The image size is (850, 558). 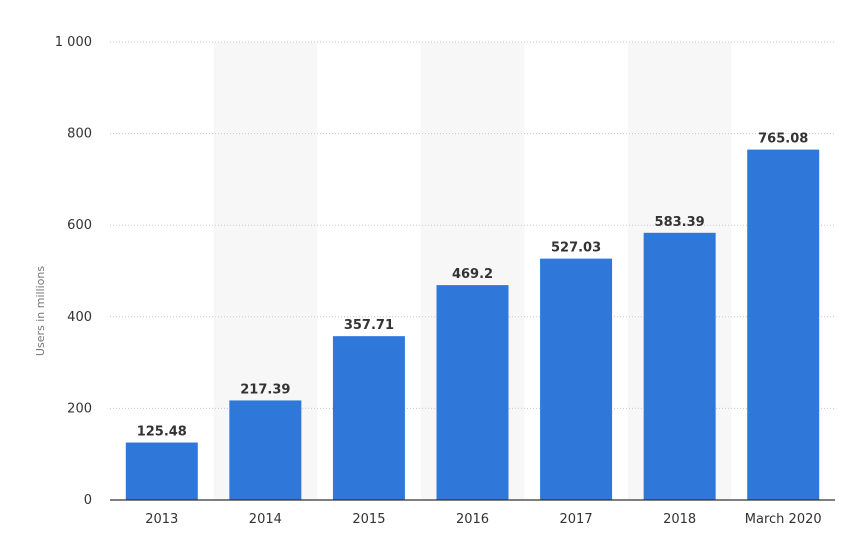 What do you see at coordinates (368, 519) in the screenshot?
I see `x-tick-label: 2015` at bounding box center [368, 519].